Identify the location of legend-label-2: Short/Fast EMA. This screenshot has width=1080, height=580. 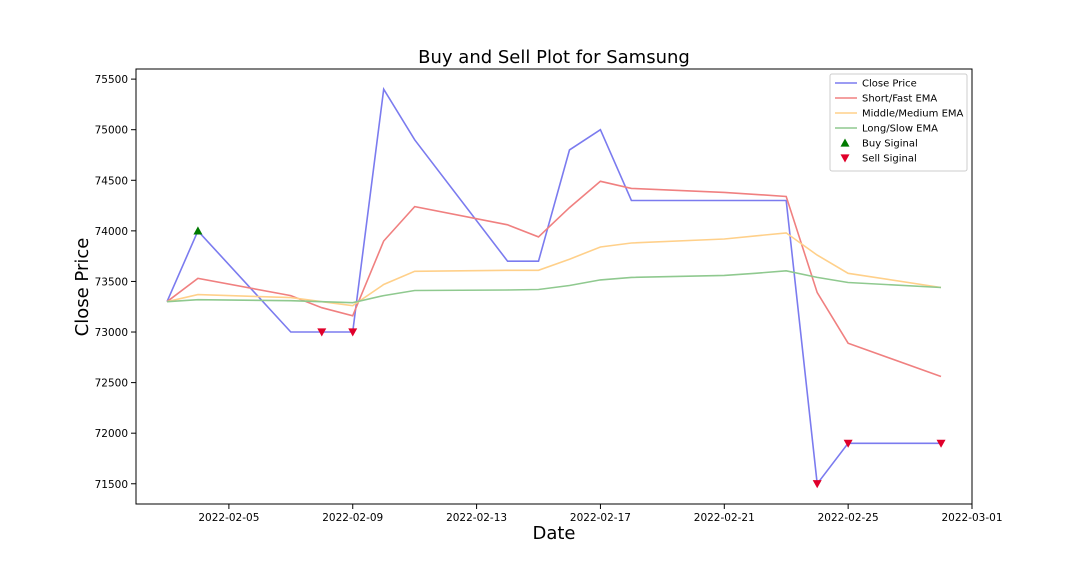
(899, 99).